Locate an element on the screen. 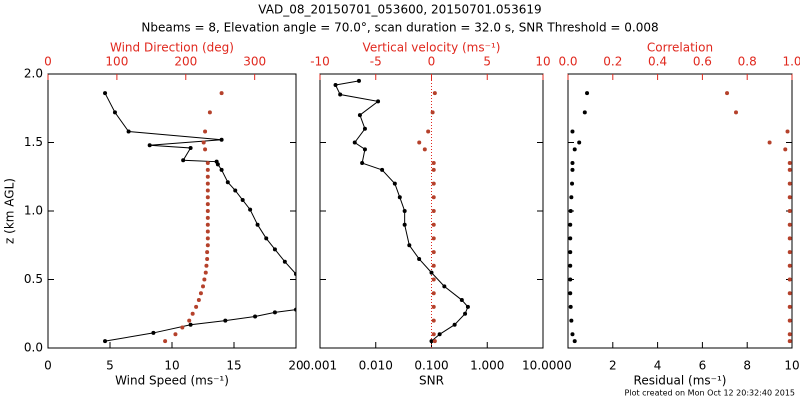 Image resolution: width=800 pixels, height=400 pixels. y-axis-label: z (km AGL) is located at coordinates (10, 211).